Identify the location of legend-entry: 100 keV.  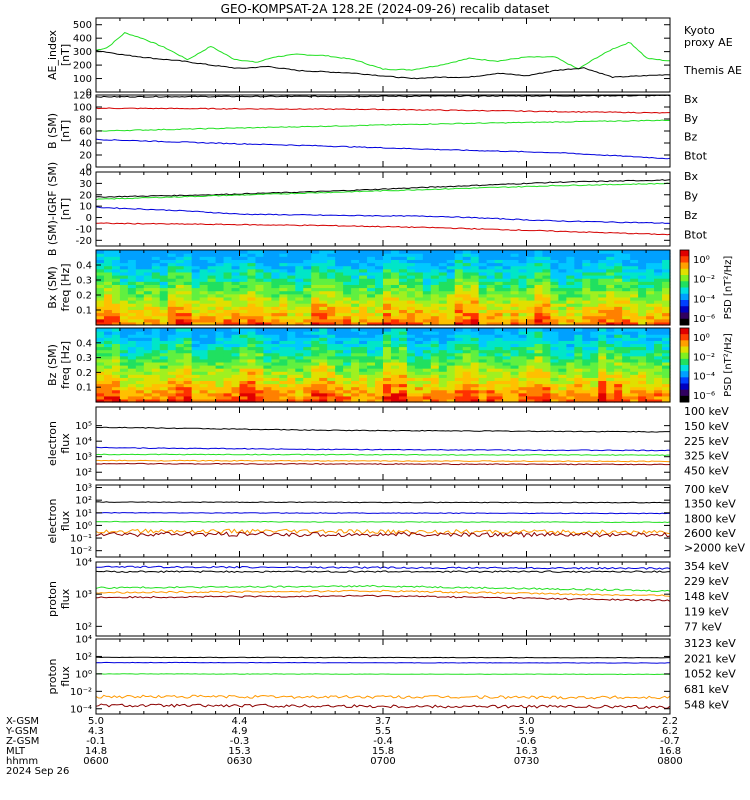
(706, 411).